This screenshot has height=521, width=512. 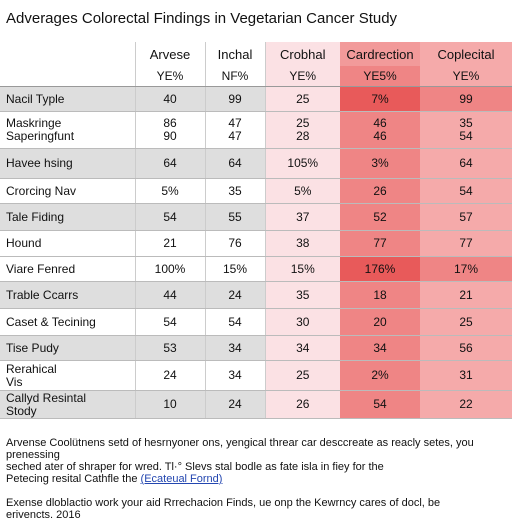 I want to click on cell-value: 176%, so click(x=380, y=268).